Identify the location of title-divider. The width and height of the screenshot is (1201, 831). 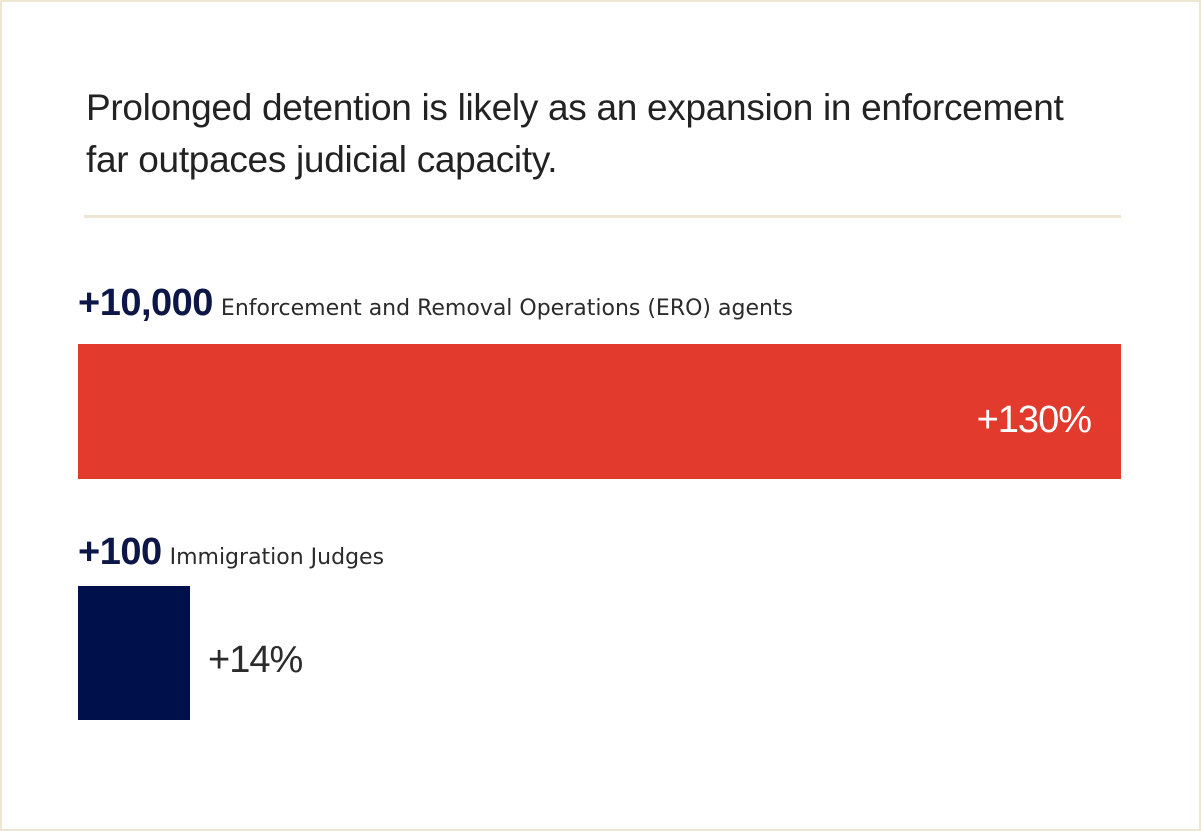
(602, 216).